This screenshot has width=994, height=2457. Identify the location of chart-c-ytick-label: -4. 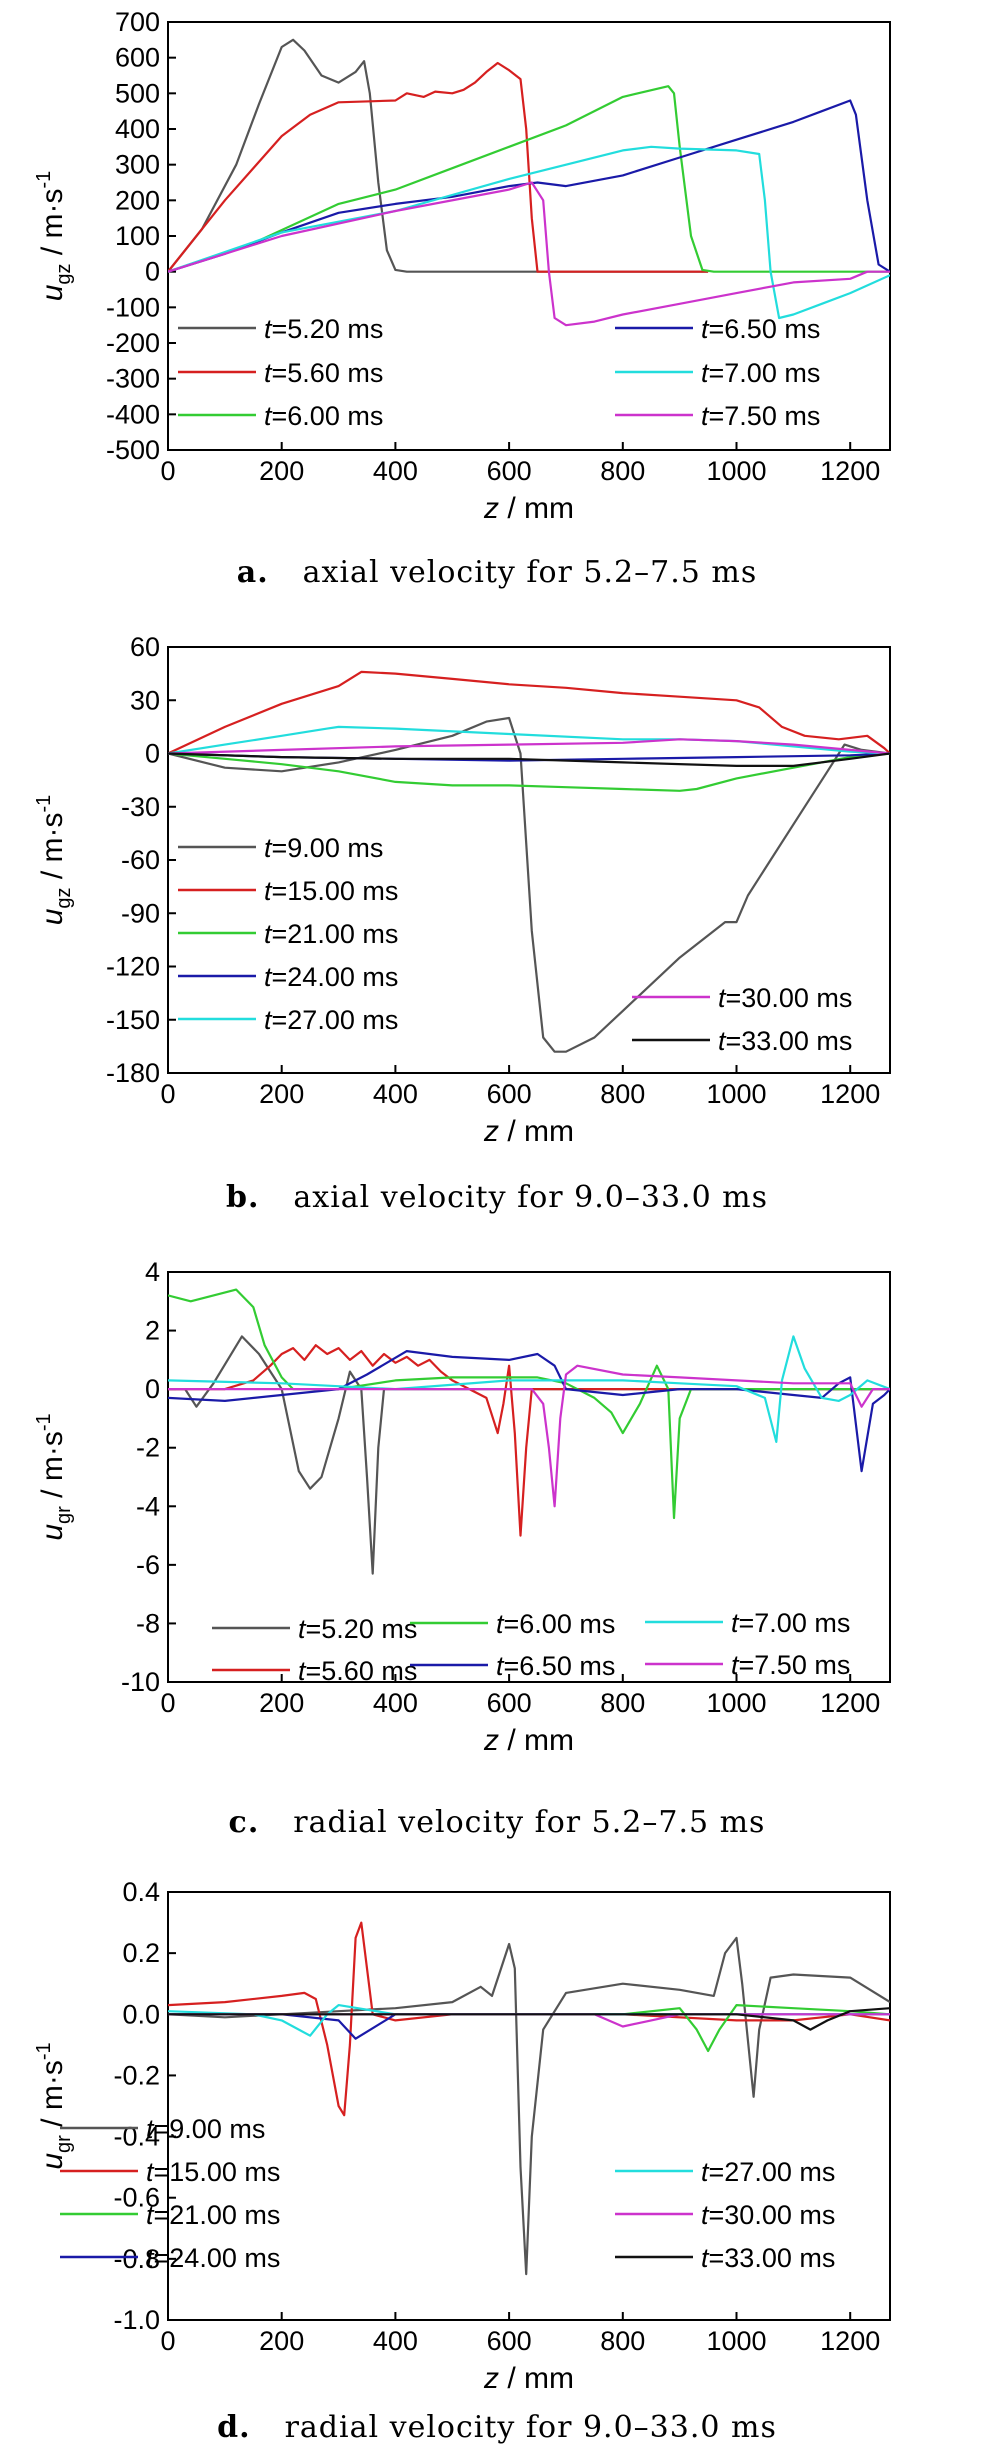
(148, 1506).